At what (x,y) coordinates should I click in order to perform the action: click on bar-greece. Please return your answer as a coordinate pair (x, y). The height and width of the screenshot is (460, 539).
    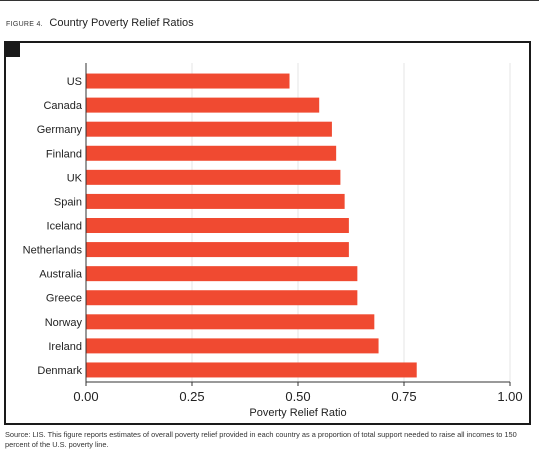
    Looking at the image, I should click on (222, 298).